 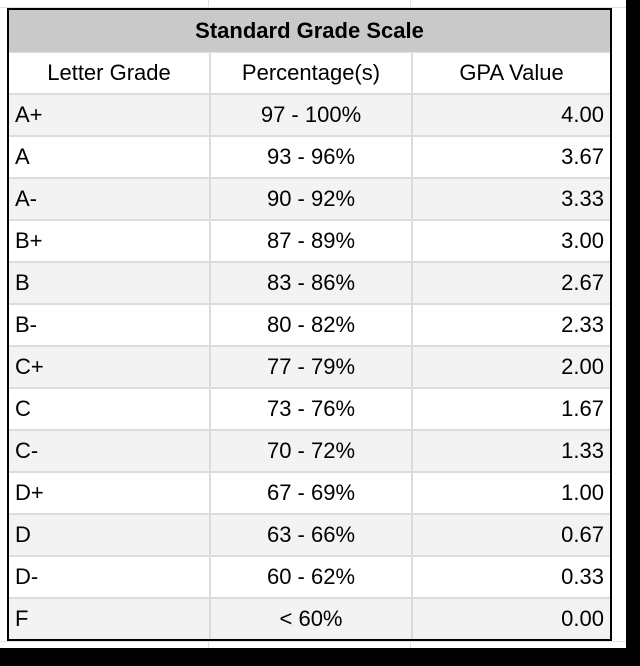 I want to click on range-cell: 67 - 69%, so click(x=312, y=493).